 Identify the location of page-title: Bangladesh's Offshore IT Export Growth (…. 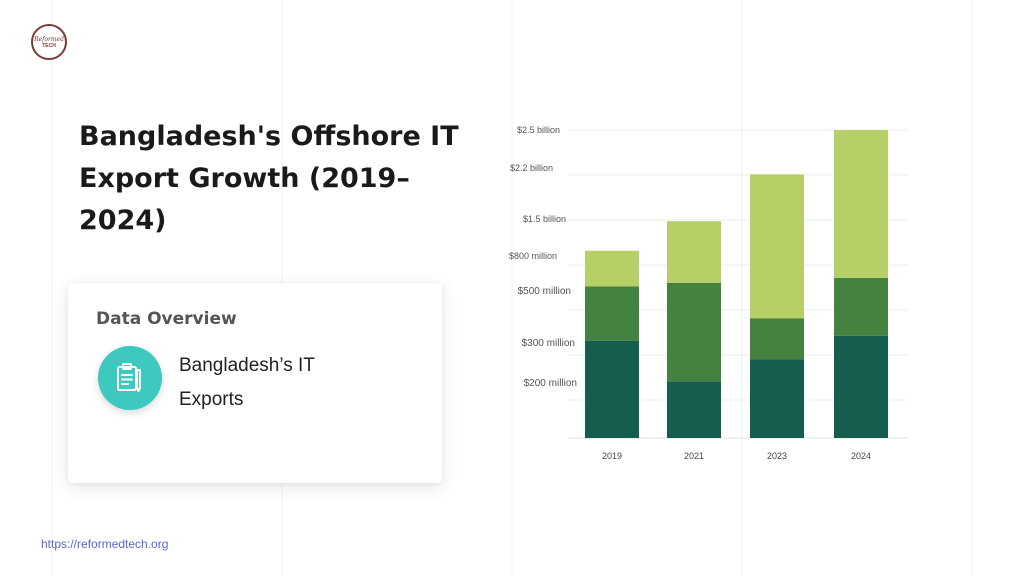
(269, 178).